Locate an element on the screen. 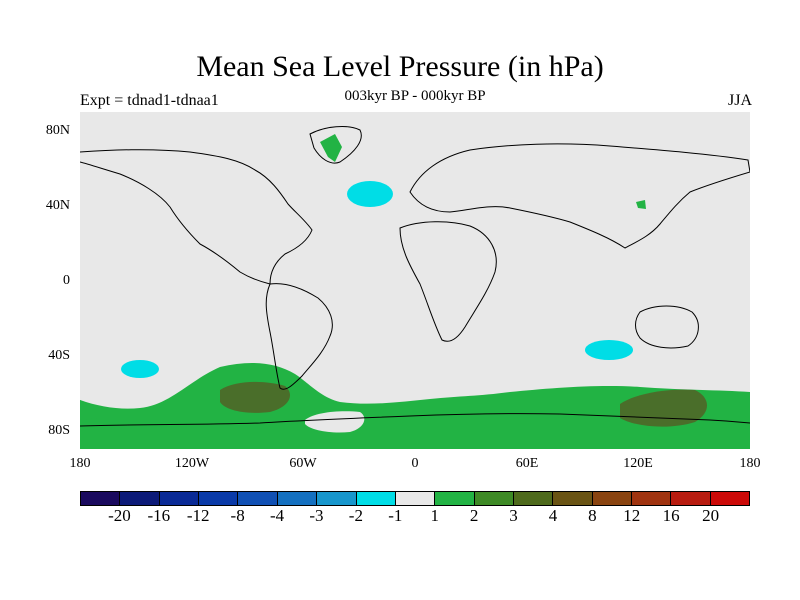 The image size is (800, 600). colorbar-label: -1 is located at coordinates (395, 515).